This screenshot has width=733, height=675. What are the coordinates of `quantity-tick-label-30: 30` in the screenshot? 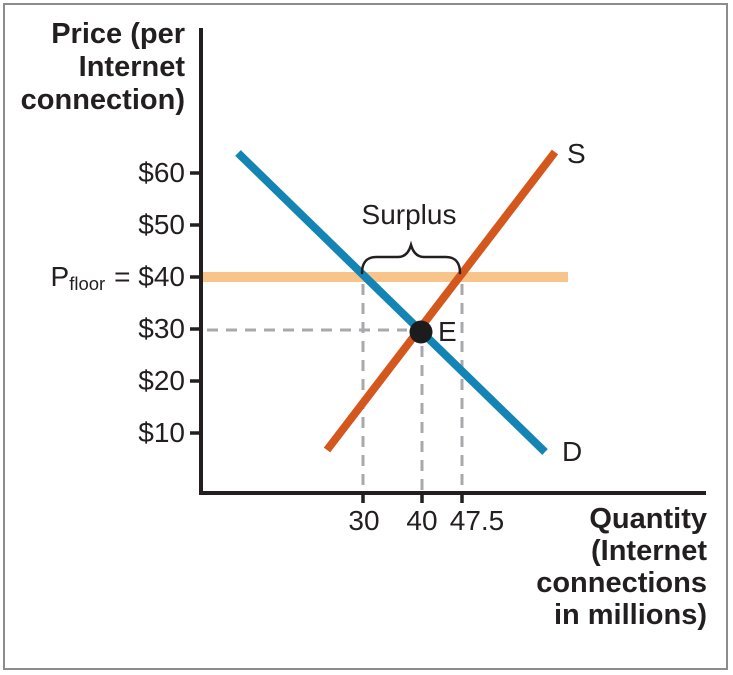 It's located at (364, 520).